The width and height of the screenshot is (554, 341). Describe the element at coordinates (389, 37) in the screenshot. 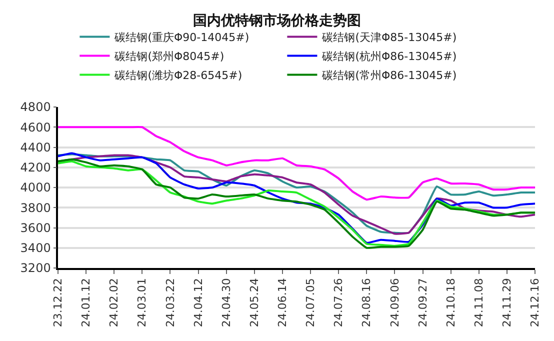

I see `legend-label: 碳结钢(天津Φ85-13045#)` at that location.